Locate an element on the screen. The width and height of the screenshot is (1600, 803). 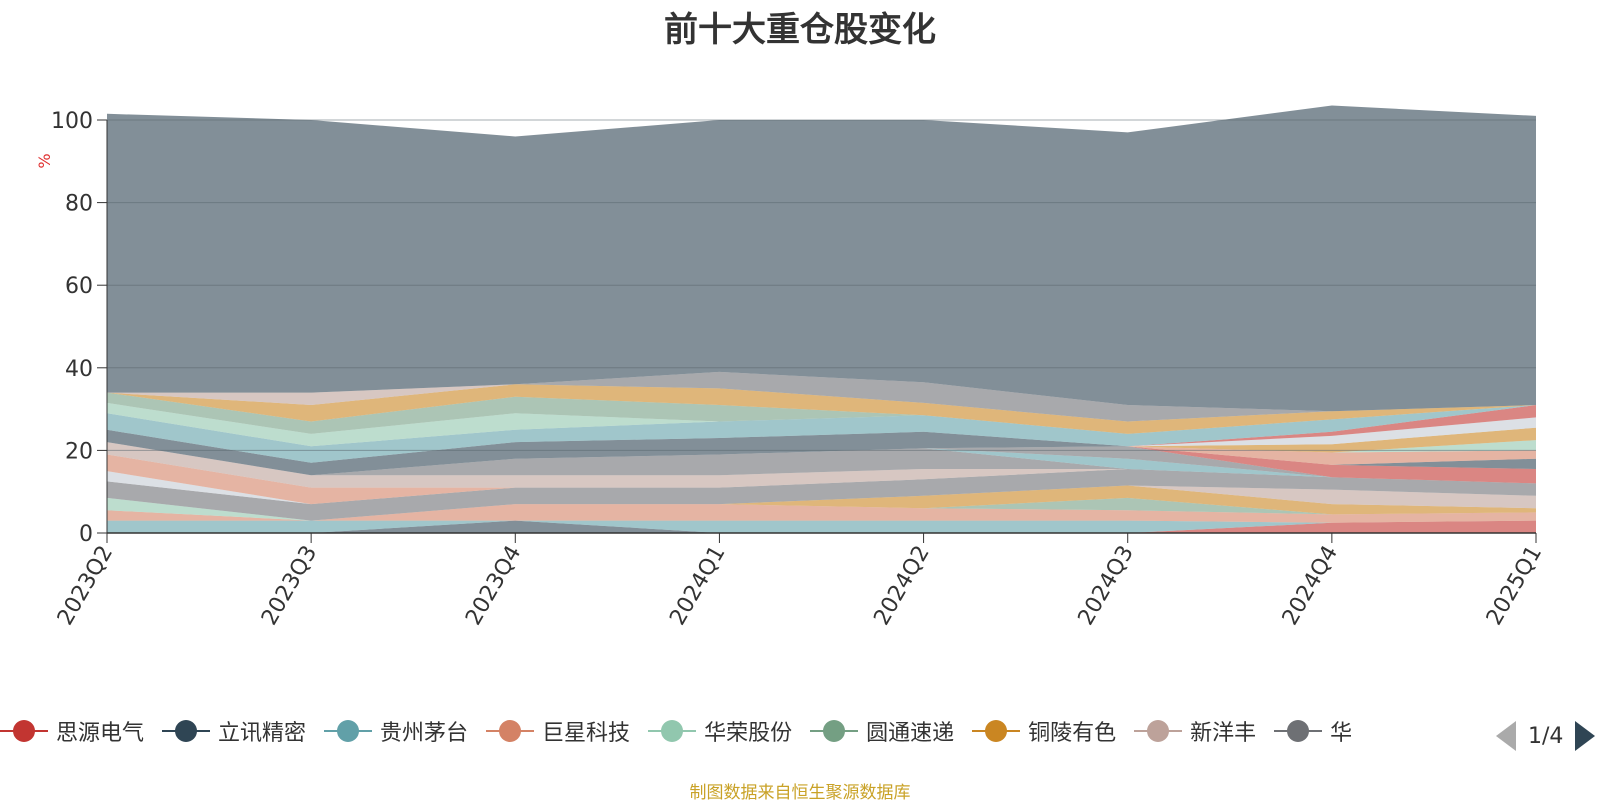
y-tick-label: 80 is located at coordinates (79, 204).